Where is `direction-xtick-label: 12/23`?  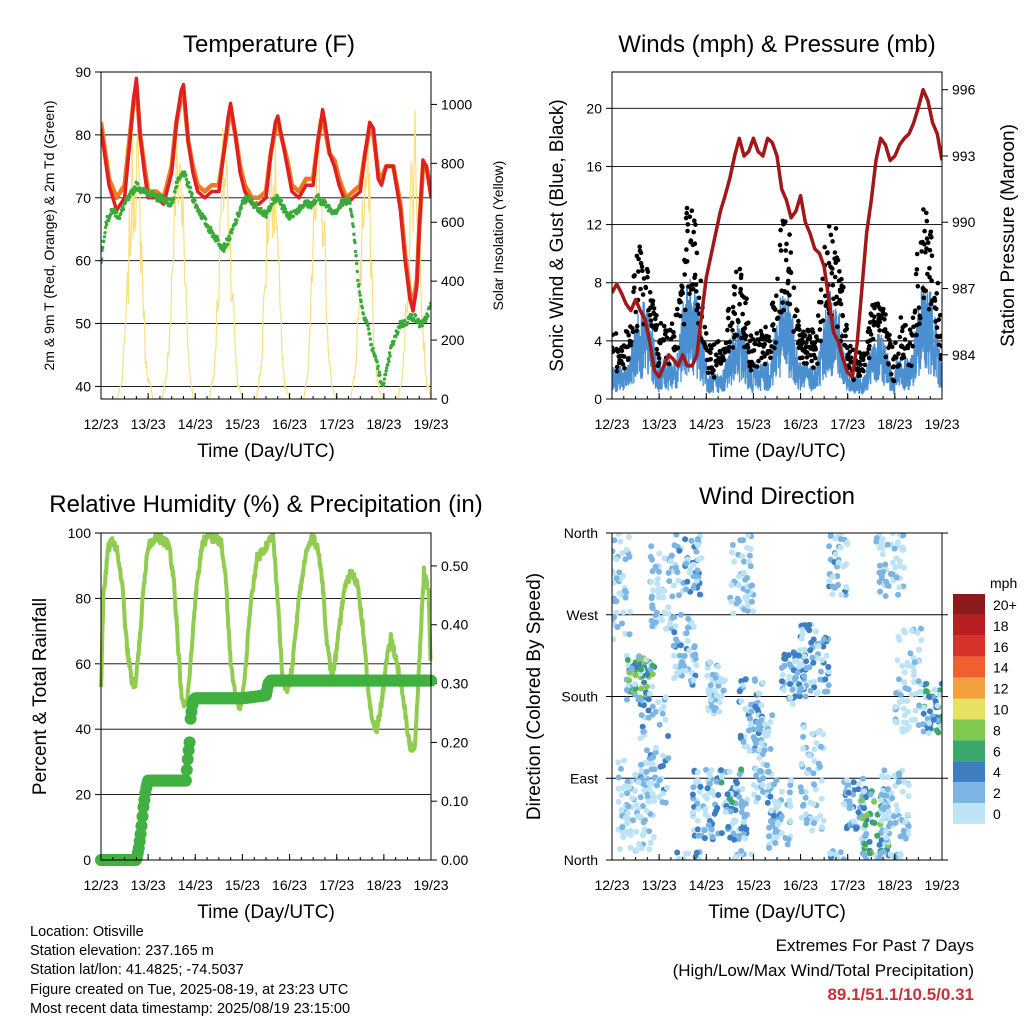 direction-xtick-label: 12/23 is located at coordinates (611, 885).